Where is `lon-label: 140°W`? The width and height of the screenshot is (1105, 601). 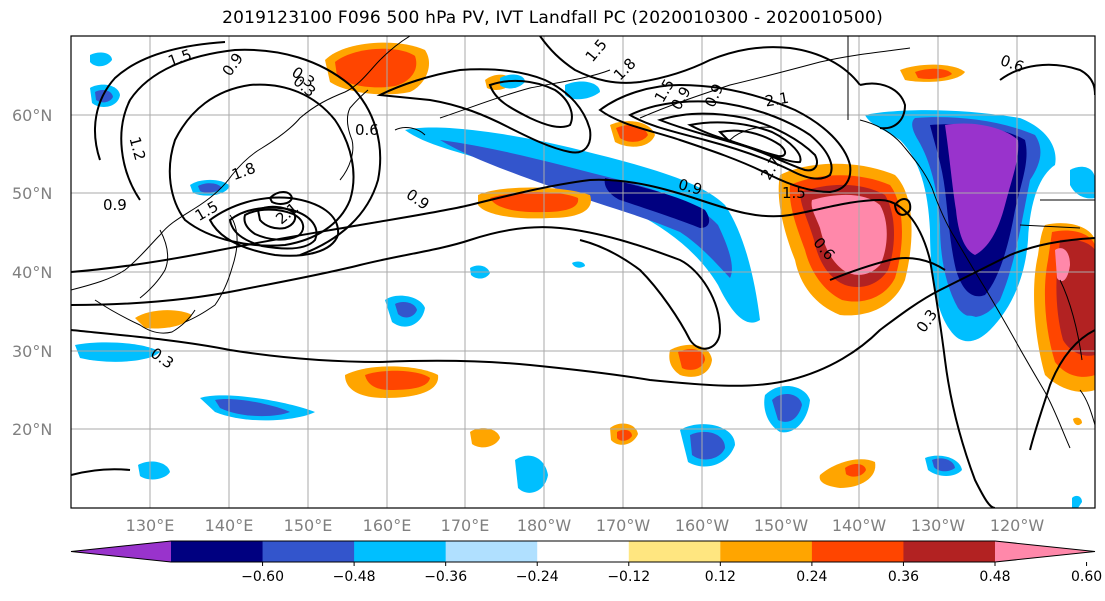
lon-label: 140°W is located at coordinates (859, 525).